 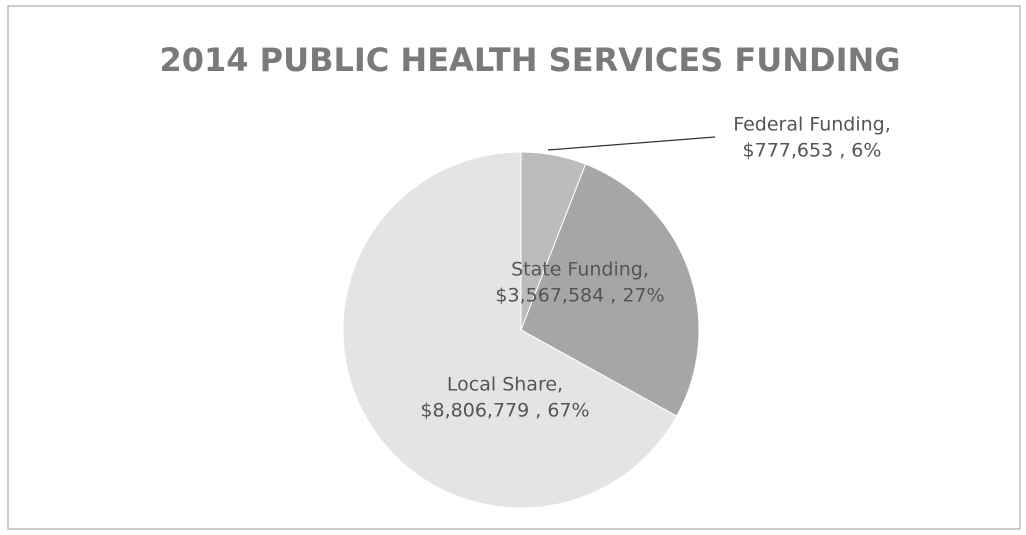 What do you see at coordinates (580, 270) in the screenshot?
I see `data-label: State Funding,` at bounding box center [580, 270].